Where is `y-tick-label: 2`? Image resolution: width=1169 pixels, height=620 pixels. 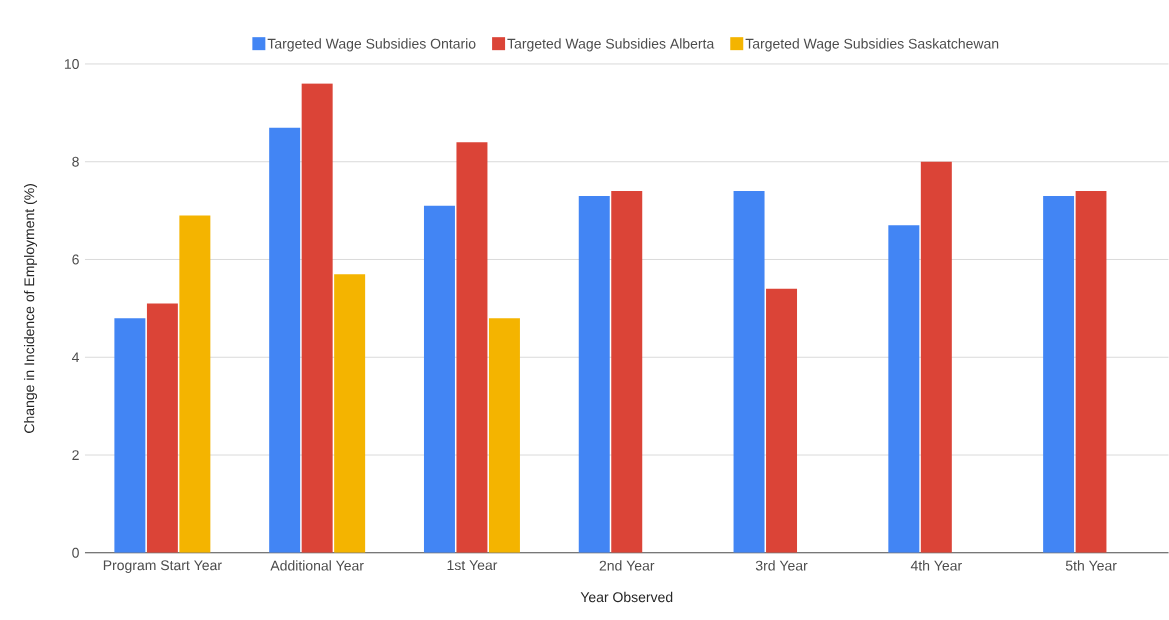
y-tick-label: 2 is located at coordinates (75, 455).